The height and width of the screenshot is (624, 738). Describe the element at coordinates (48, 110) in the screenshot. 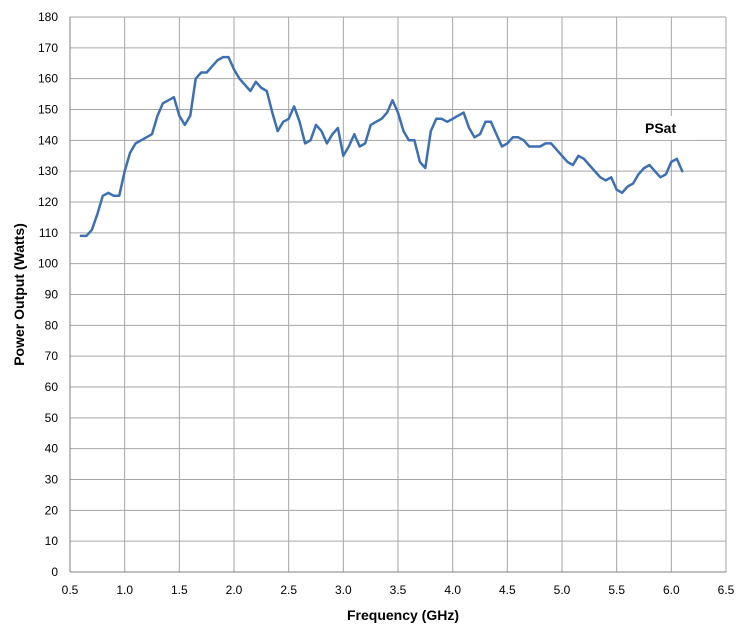

I see `y-tick-label: 150` at that location.